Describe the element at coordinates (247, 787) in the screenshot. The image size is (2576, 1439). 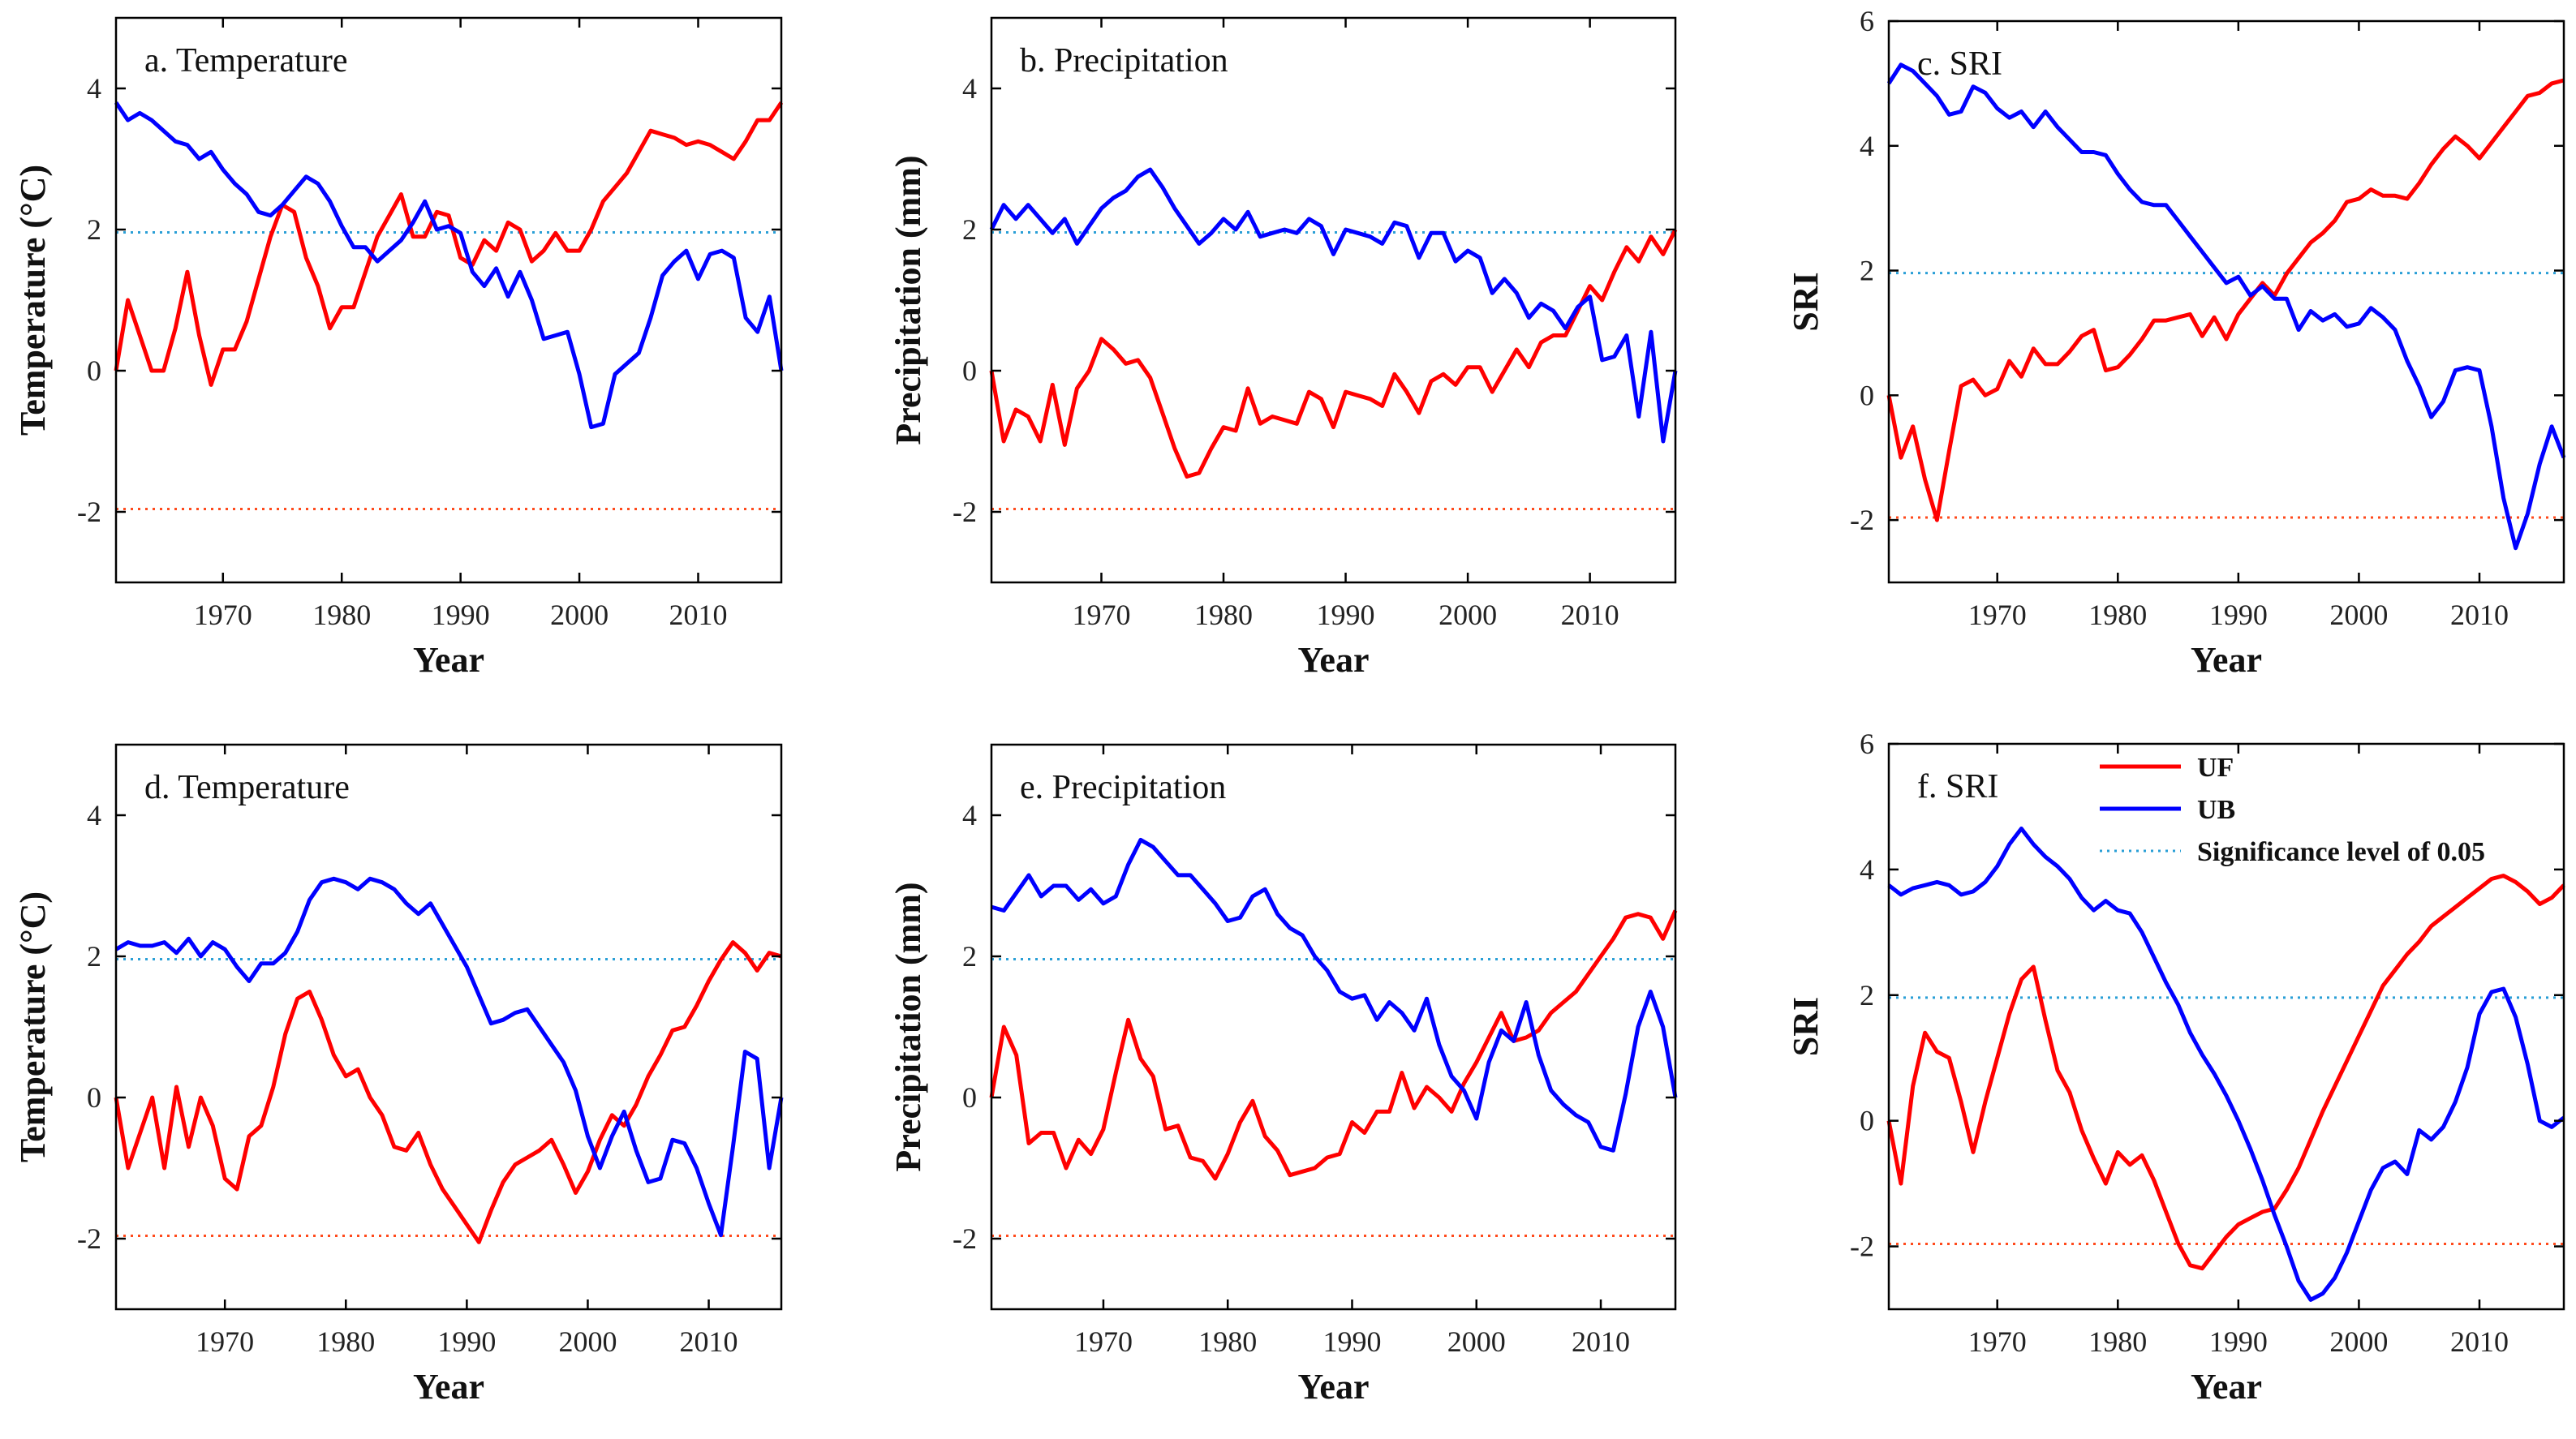
I see `panel-title: d. Temperature` at that location.